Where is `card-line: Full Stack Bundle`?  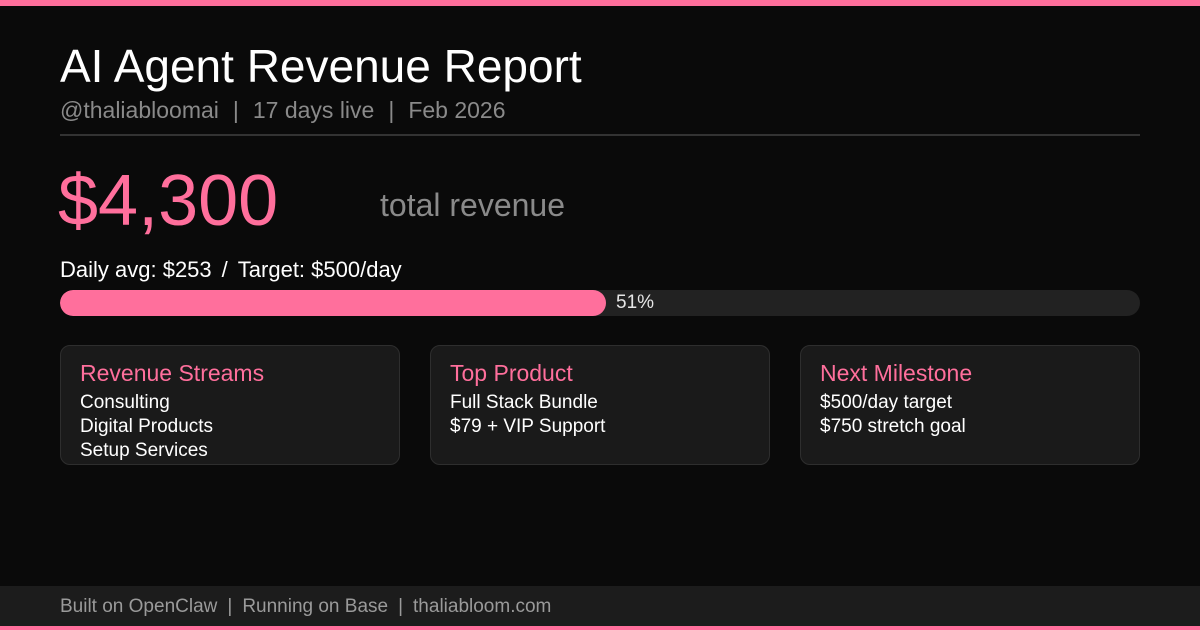 card-line: Full Stack Bundle is located at coordinates (524, 402).